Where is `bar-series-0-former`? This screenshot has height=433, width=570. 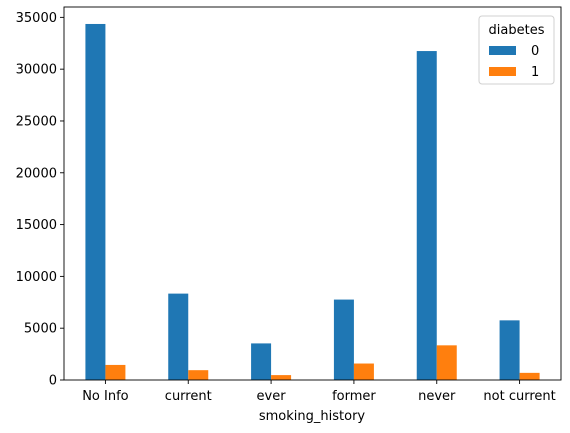 bar-series-0-former is located at coordinates (343, 339).